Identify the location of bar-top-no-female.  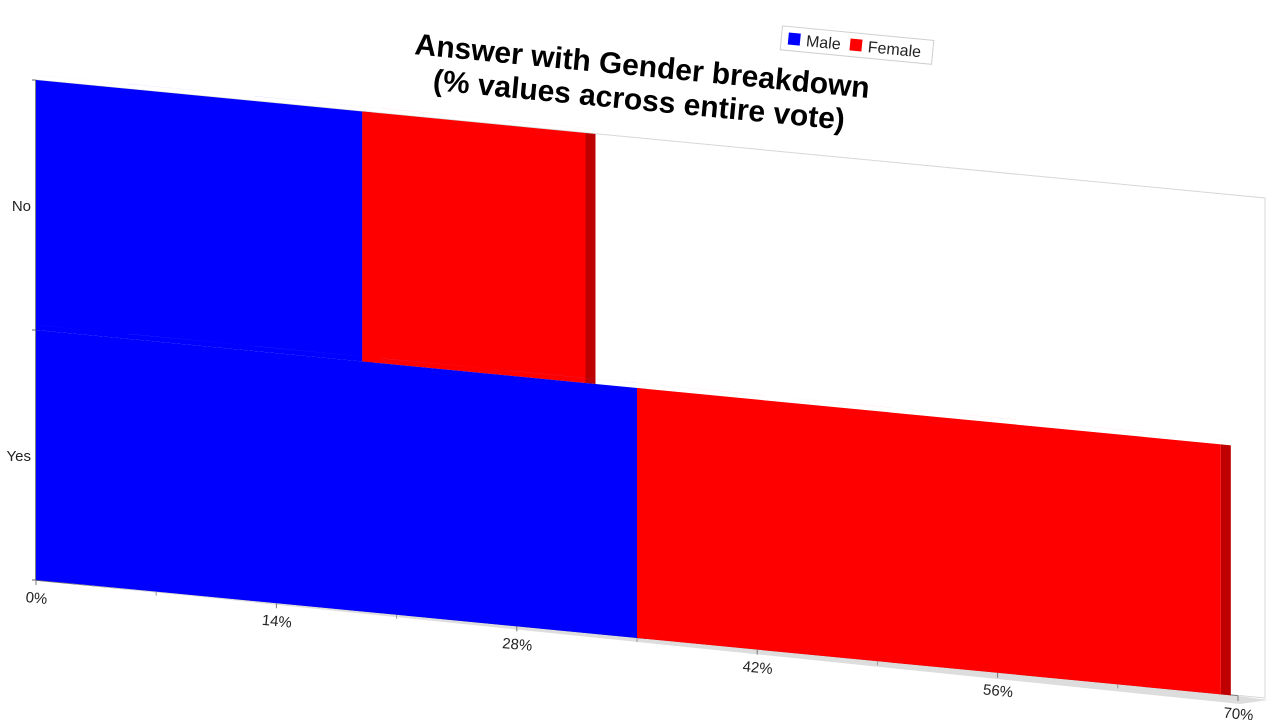
(479, 118).